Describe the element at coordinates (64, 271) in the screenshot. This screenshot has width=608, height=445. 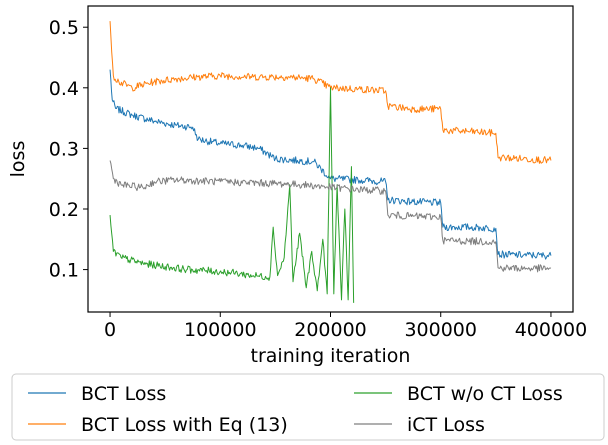
I see `y-tick-label: 0.1` at that location.